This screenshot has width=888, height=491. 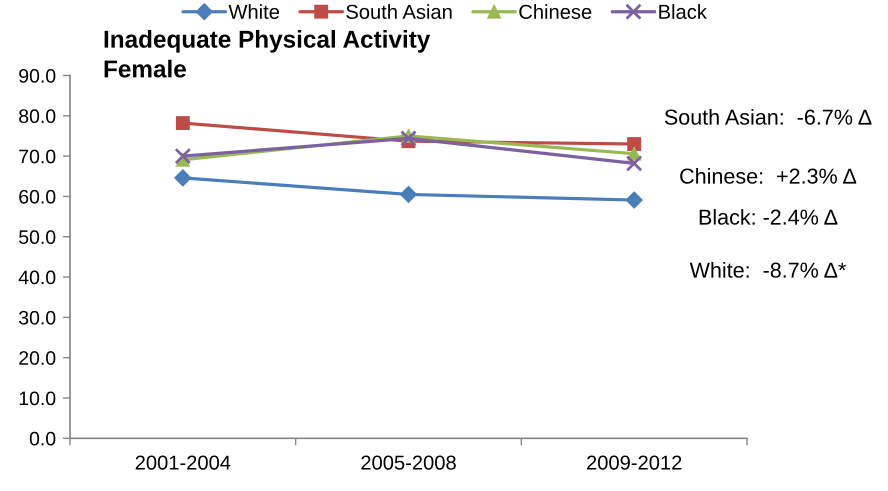 What do you see at coordinates (37, 116) in the screenshot?
I see `y-tick-label: 80.0` at bounding box center [37, 116].